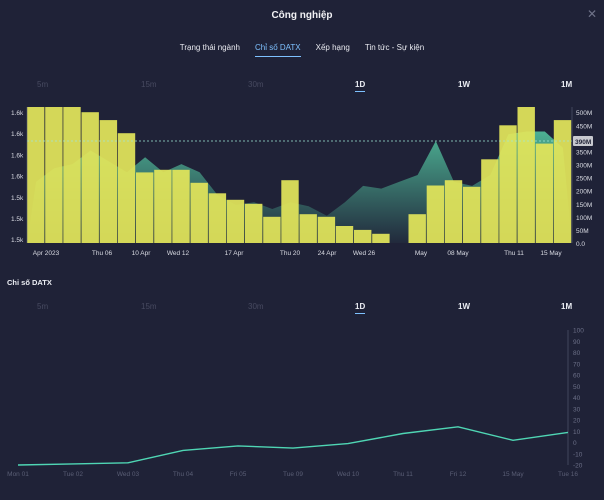 The image size is (604, 500). Describe the element at coordinates (128, 474) in the screenshot. I see `x-axis-tick: Wed 03` at that location.